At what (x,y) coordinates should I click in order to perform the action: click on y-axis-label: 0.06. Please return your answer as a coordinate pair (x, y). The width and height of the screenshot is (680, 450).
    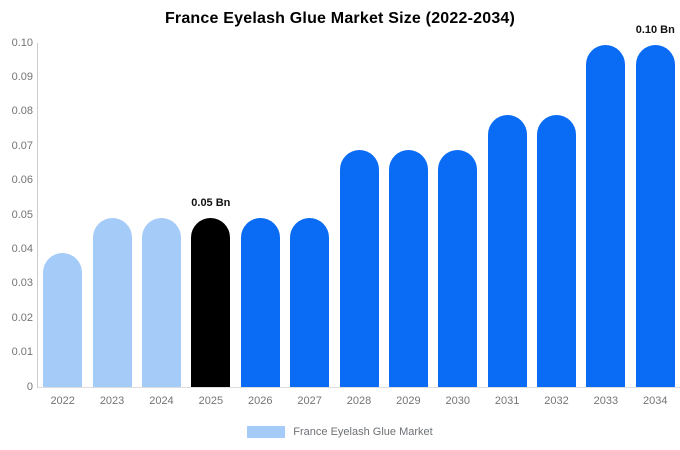
    Looking at the image, I should click on (22, 180).